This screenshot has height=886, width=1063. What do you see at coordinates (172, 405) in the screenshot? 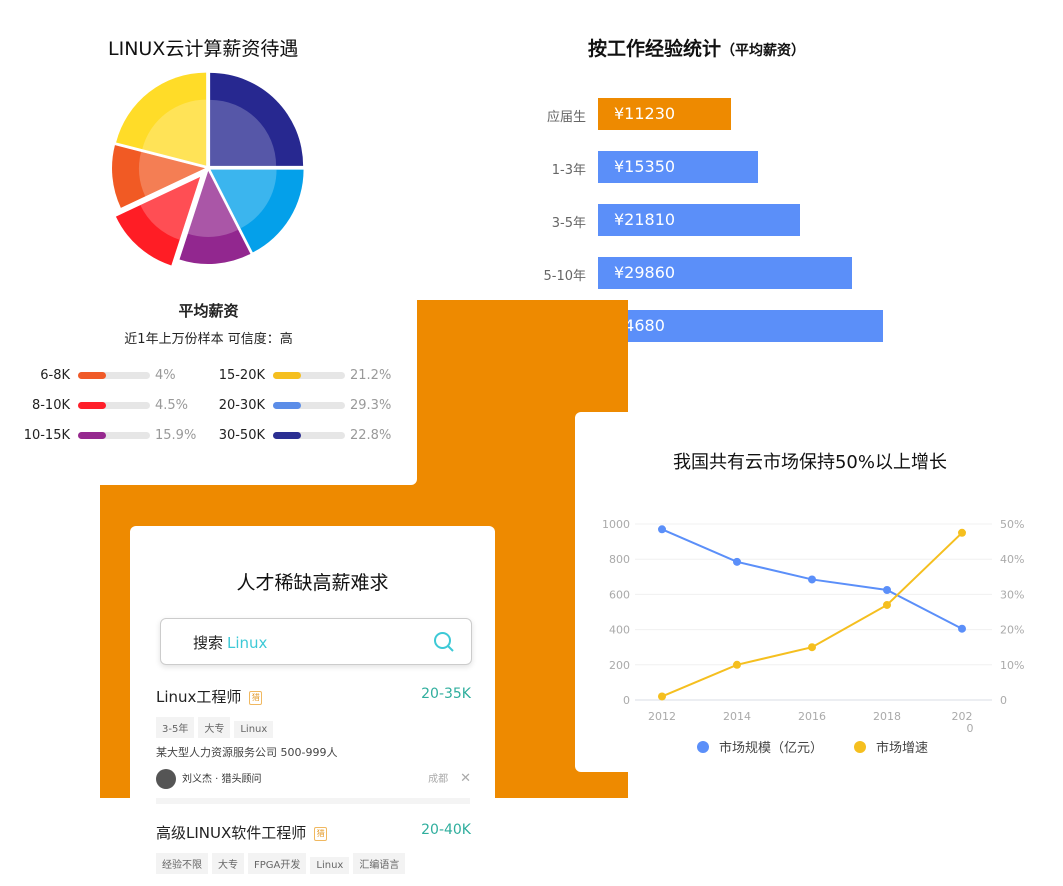
I see `legend-percent: 4.5%` at bounding box center [172, 405].